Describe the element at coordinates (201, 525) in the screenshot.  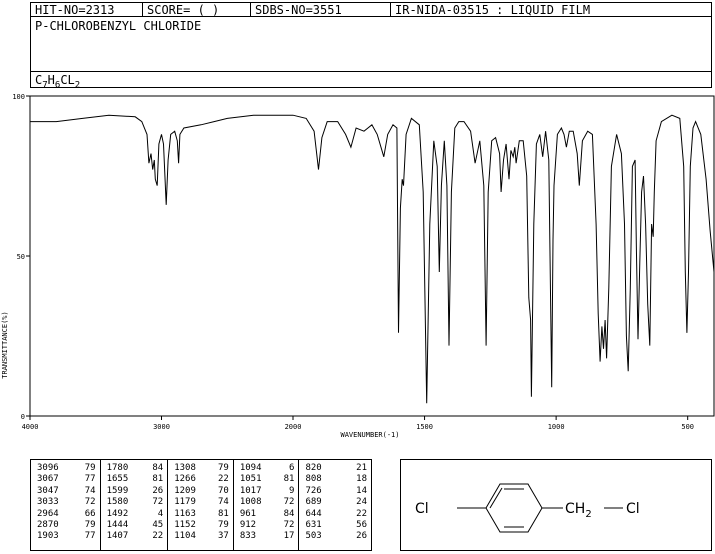
I see `peak-row: 1152 79` at that location.